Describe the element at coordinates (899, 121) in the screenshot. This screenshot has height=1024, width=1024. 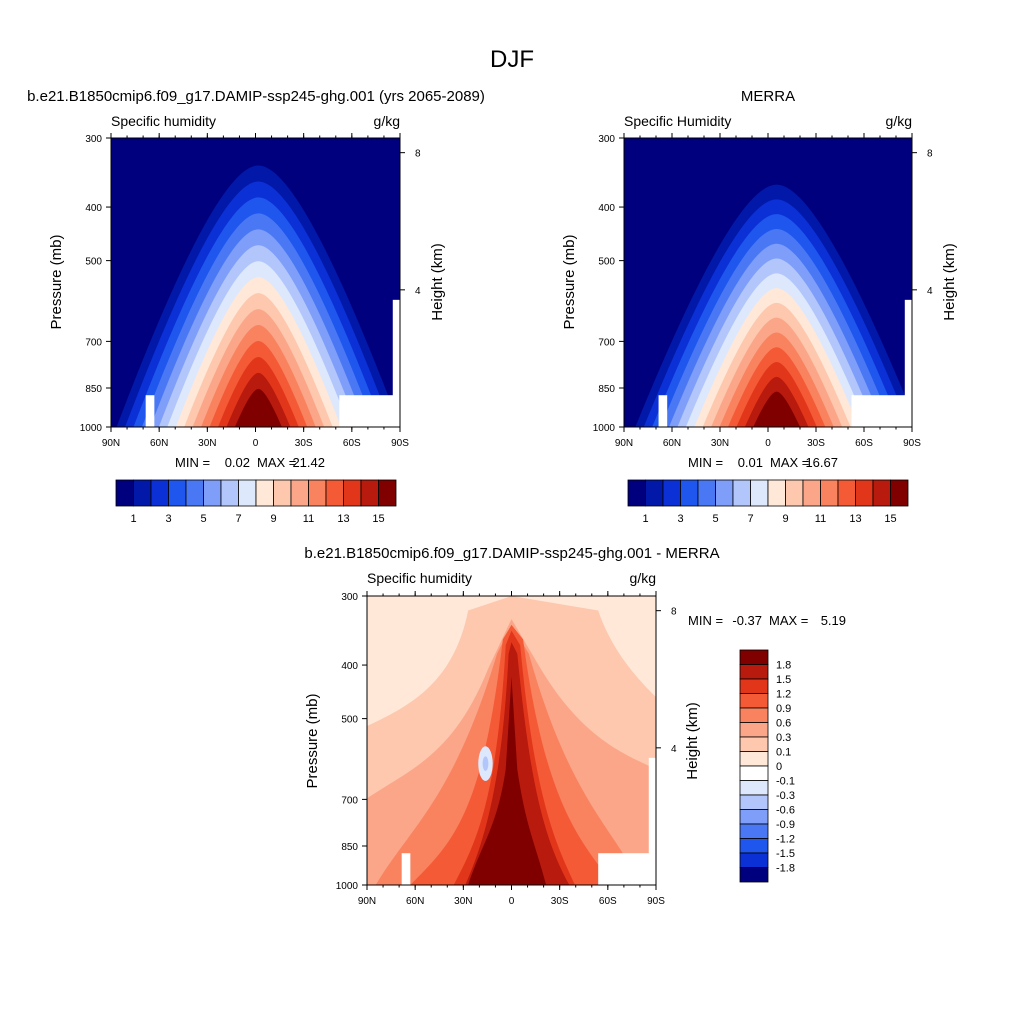
I see `panel-units-label: g/kg` at that location.